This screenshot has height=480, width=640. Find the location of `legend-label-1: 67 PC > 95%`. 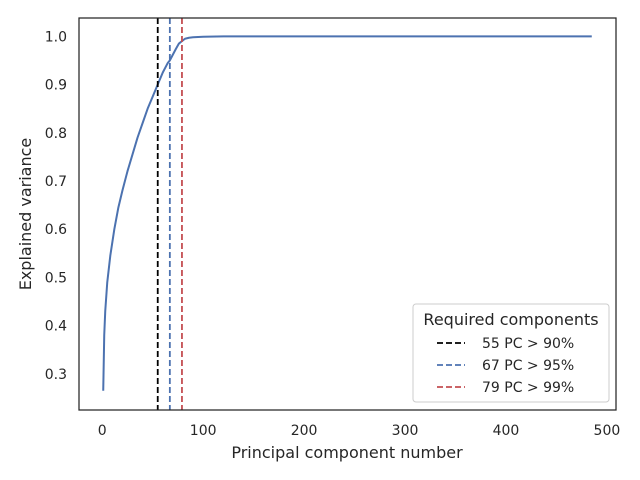

legend-label-1: 67 PC > 95% is located at coordinates (528, 366).